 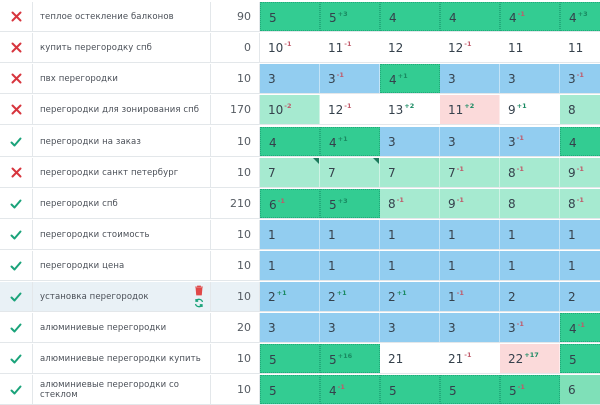 I want to click on table-row: теплое остекление балконов 90 5 5+3 4 4 4-1 4+3, so click(x=300, y=17).